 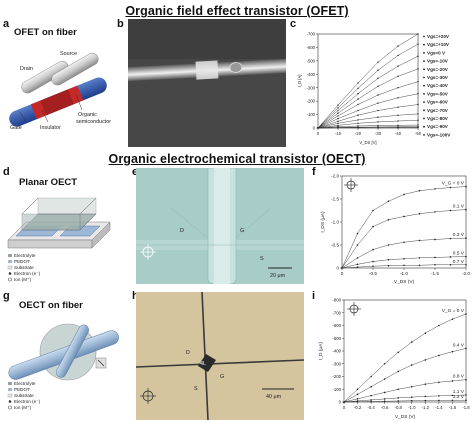 I want to click on x-tick-label: -30, so click(x=378, y=133).